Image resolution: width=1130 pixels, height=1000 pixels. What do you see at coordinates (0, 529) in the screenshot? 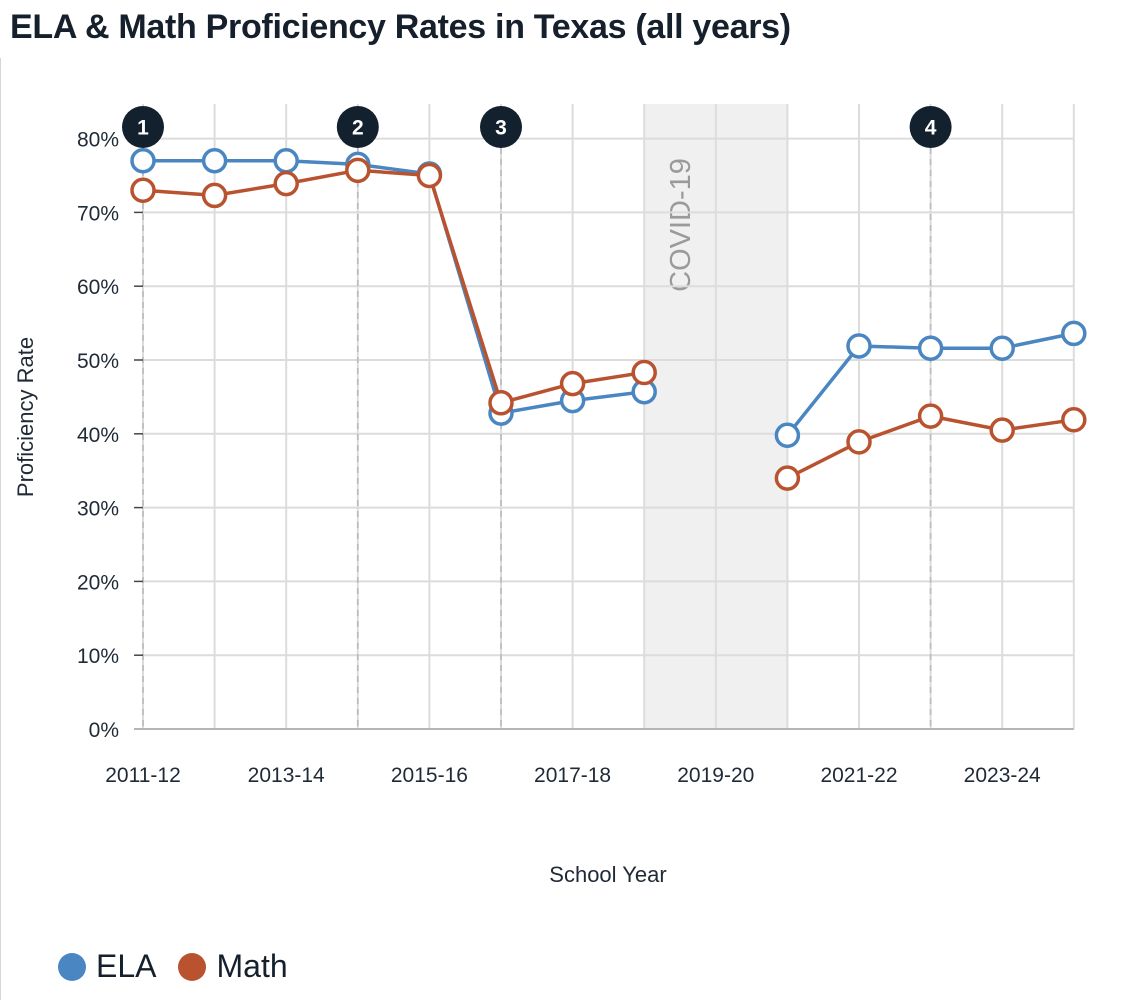
I see `frame-divider` at bounding box center [0, 529].